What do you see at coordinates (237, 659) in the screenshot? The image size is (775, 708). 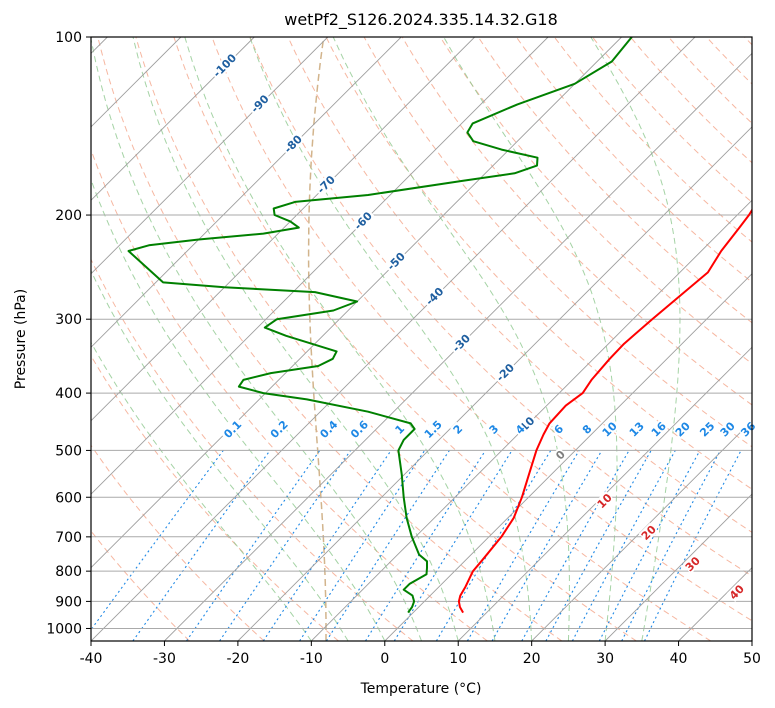 I see `x-tick-label: -20` at bounding box center [237, 659].